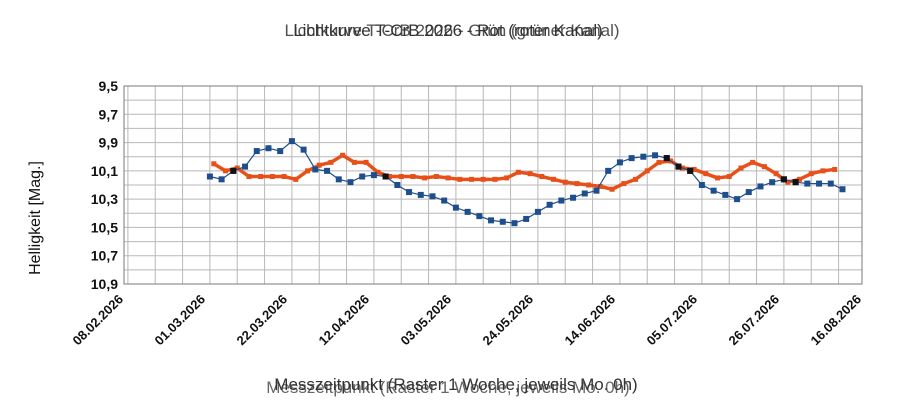 The width and height of the screenshot is (900, 418). What do you see at coordinates (507, 320) in the screenshot?
I see `x-tick-label: 24.05.2026` at bounding box center [507, 320].